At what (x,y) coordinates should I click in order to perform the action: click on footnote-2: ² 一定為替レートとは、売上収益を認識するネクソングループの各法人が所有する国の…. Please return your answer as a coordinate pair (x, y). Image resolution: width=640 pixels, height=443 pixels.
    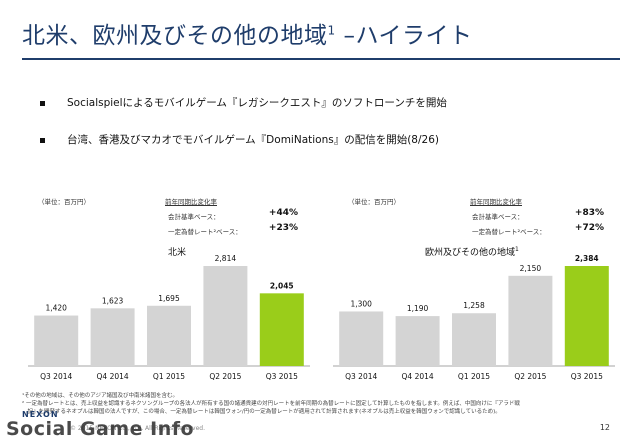
    Looking at the image, I should click on (271, 404).